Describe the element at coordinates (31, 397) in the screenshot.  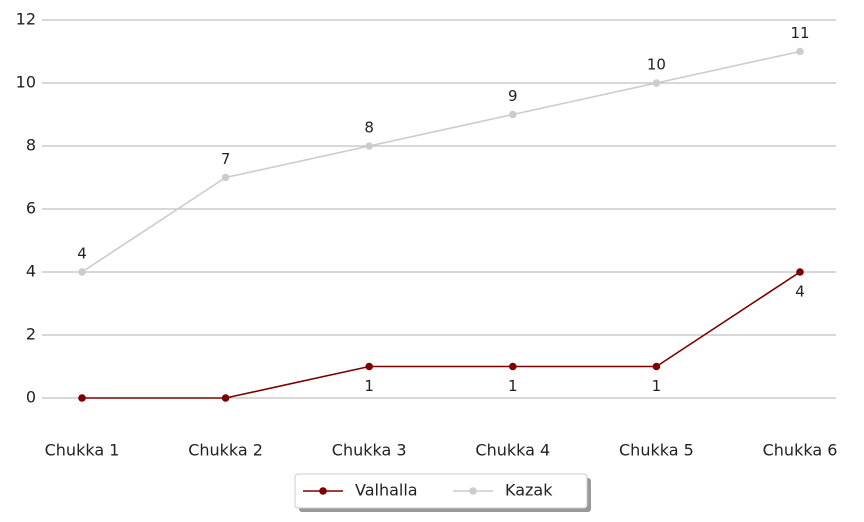
I see `y-tick-label: 0` at that location.